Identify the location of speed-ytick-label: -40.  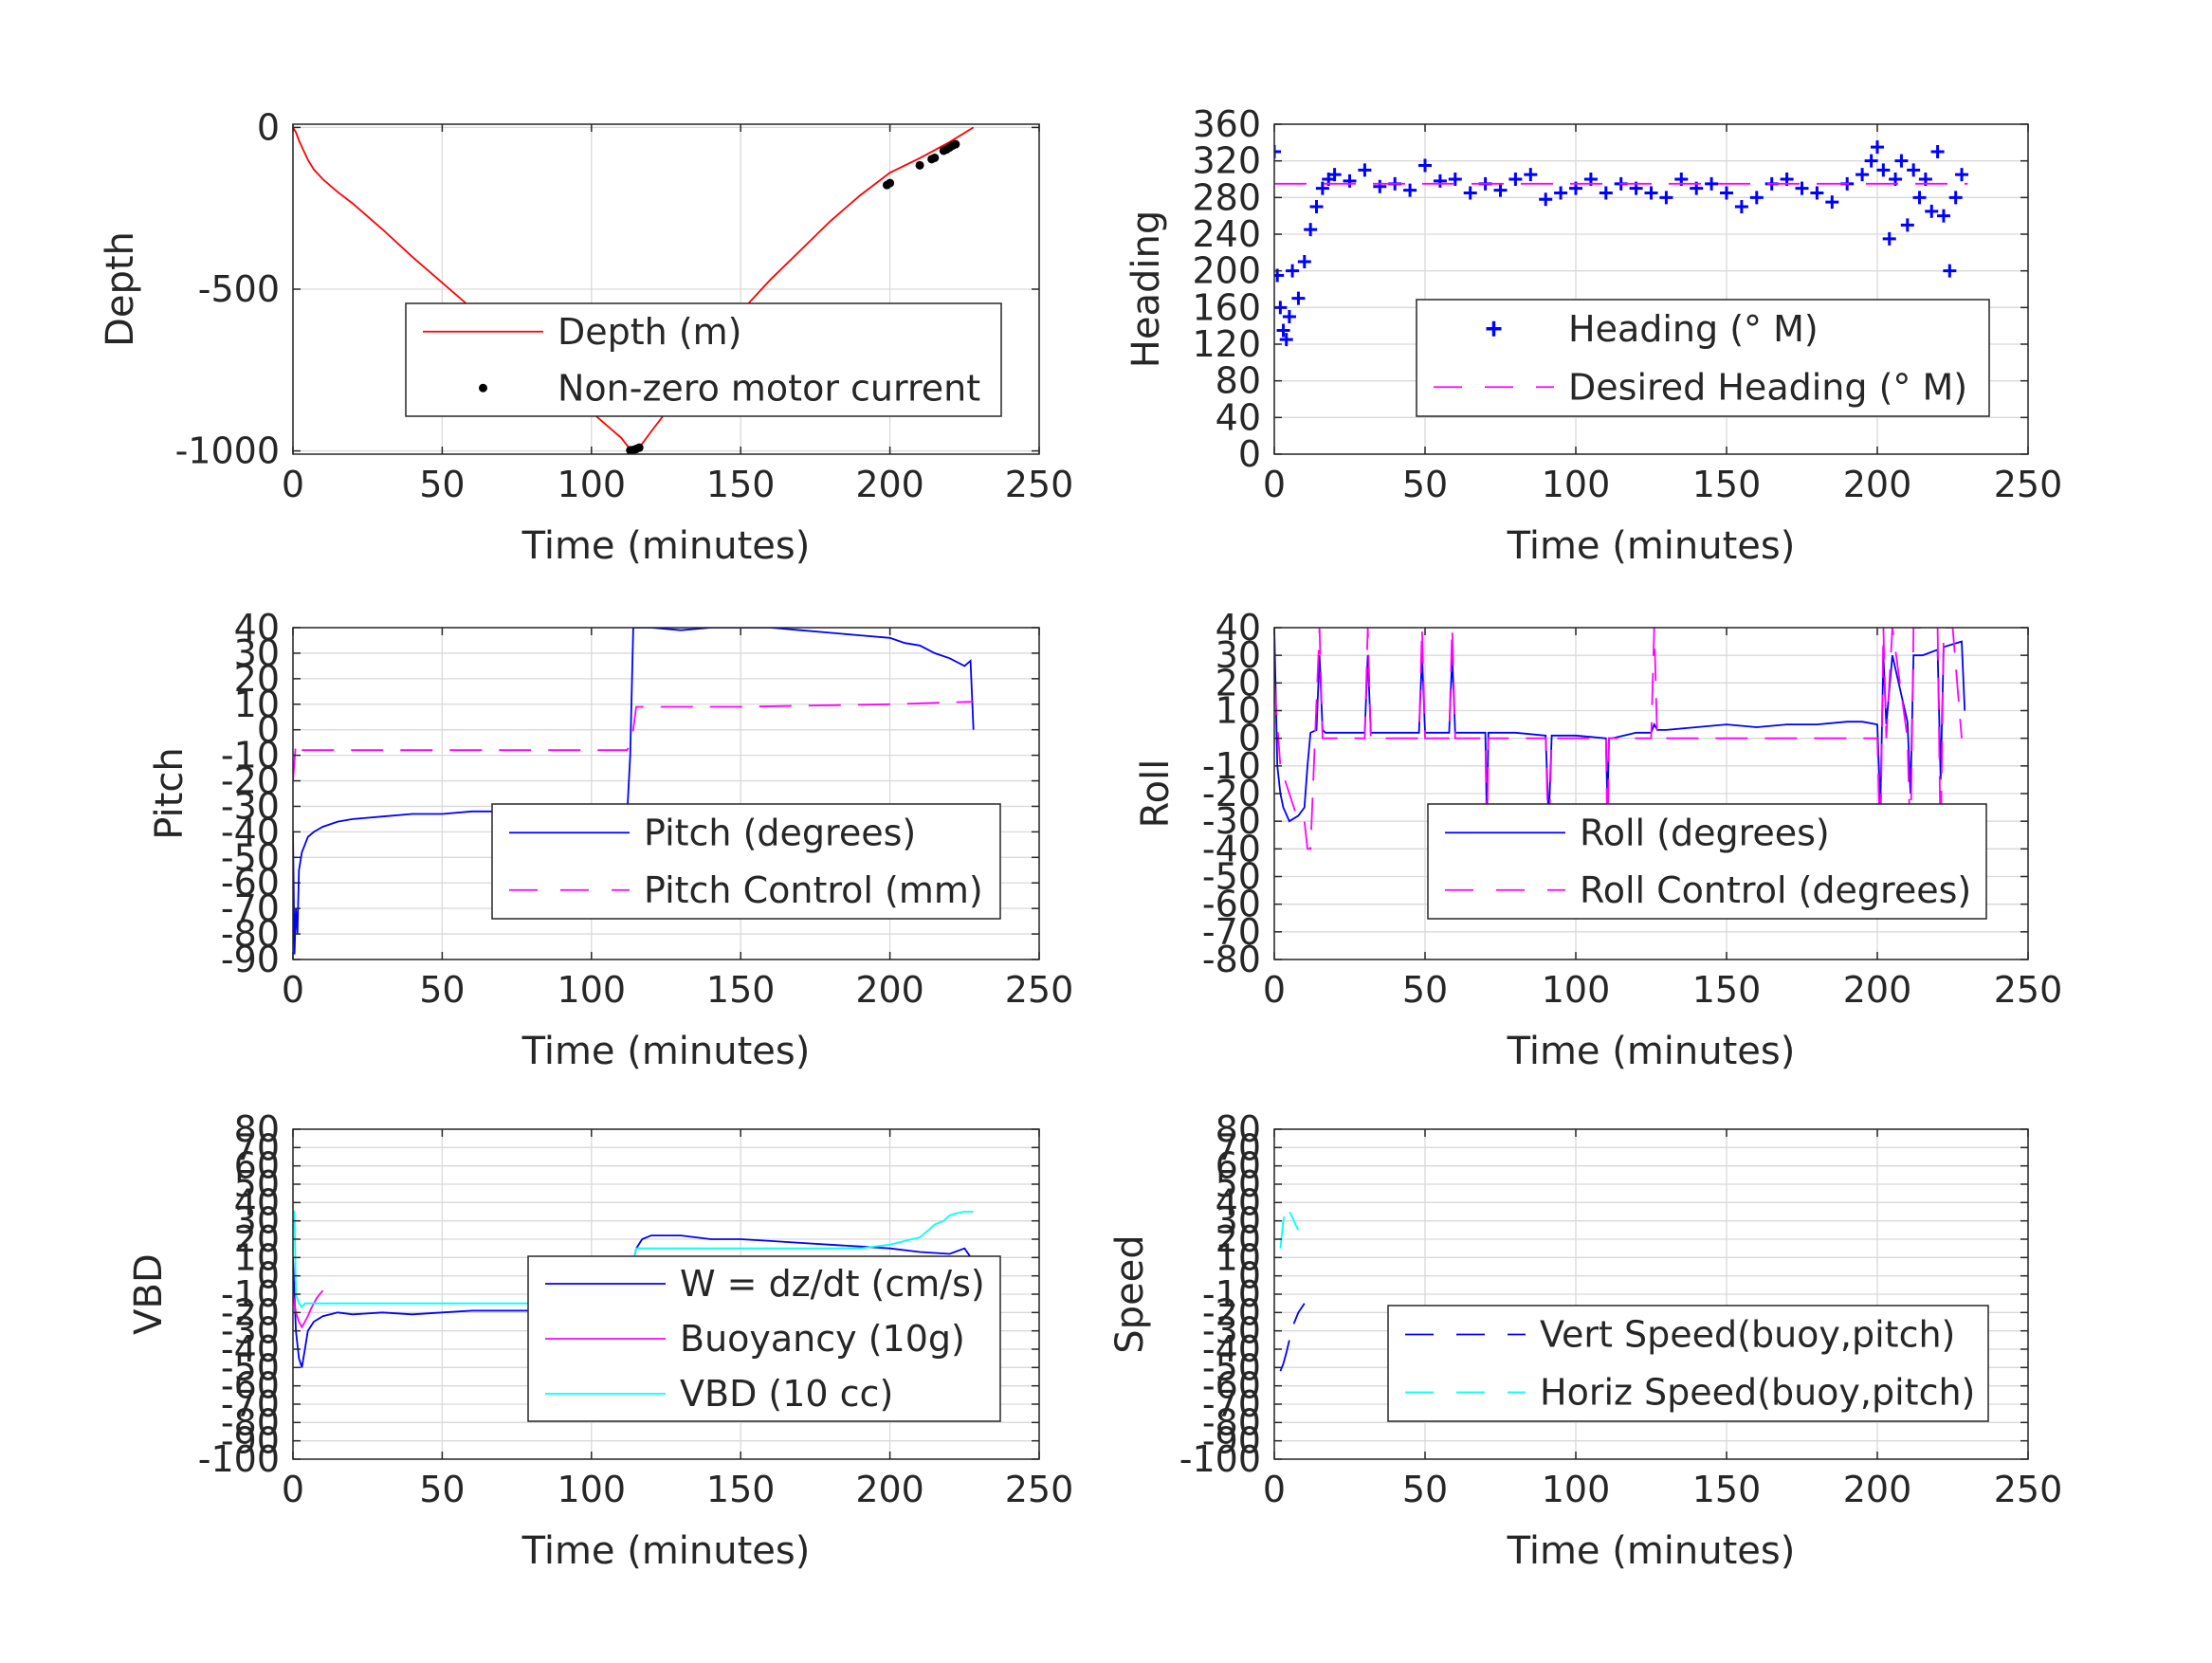
(1231, 1349).